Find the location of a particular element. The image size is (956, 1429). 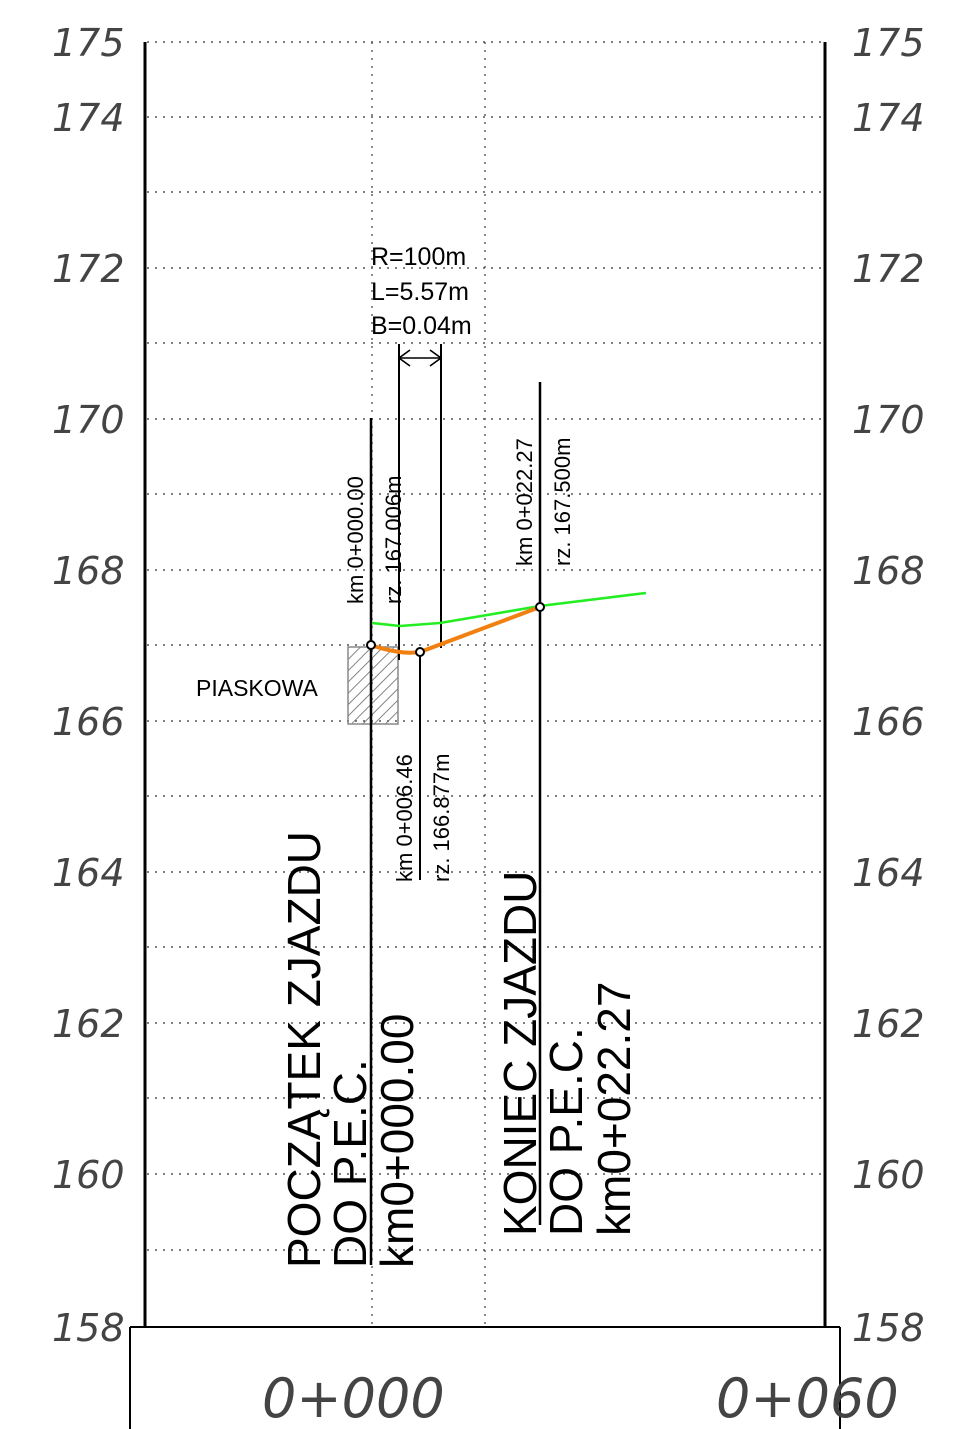

end-annotation-line1: KONIEC ZJAZDU is located at coordinates (520, 1053).